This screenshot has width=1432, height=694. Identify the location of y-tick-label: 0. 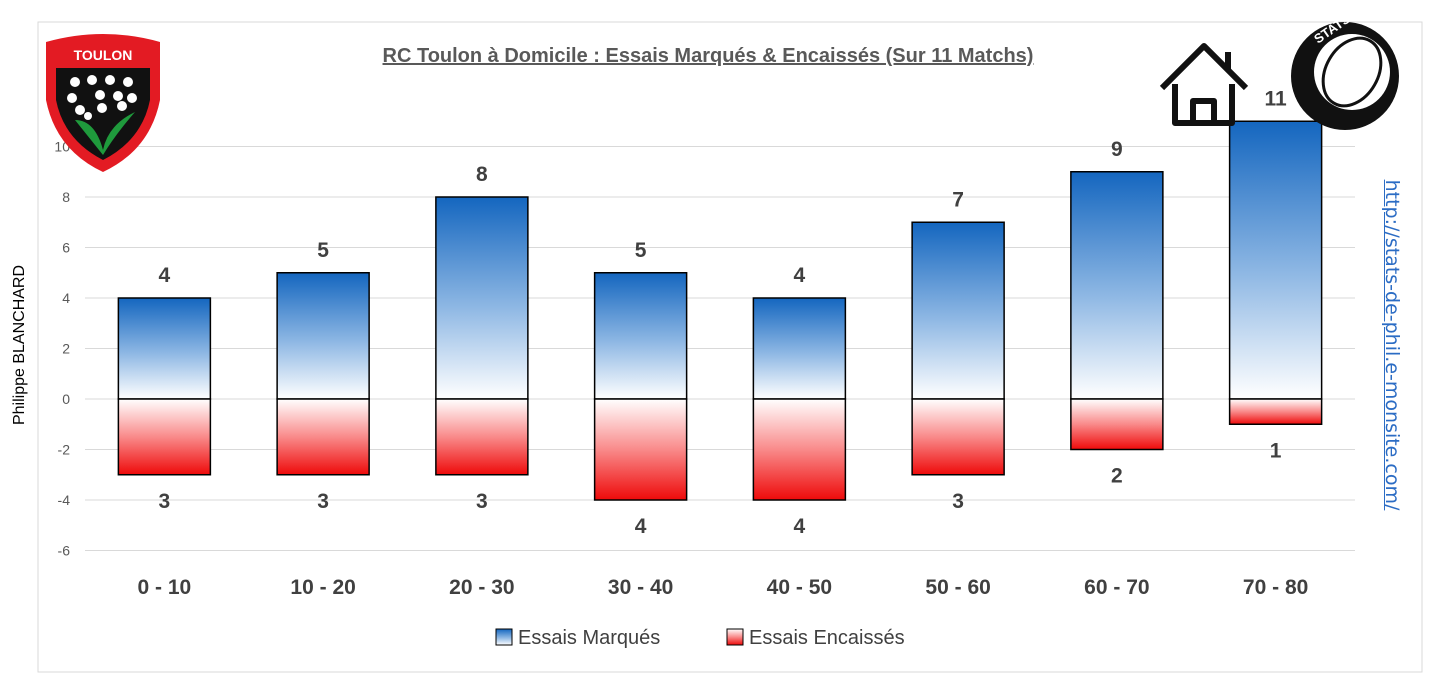
(66, 399).